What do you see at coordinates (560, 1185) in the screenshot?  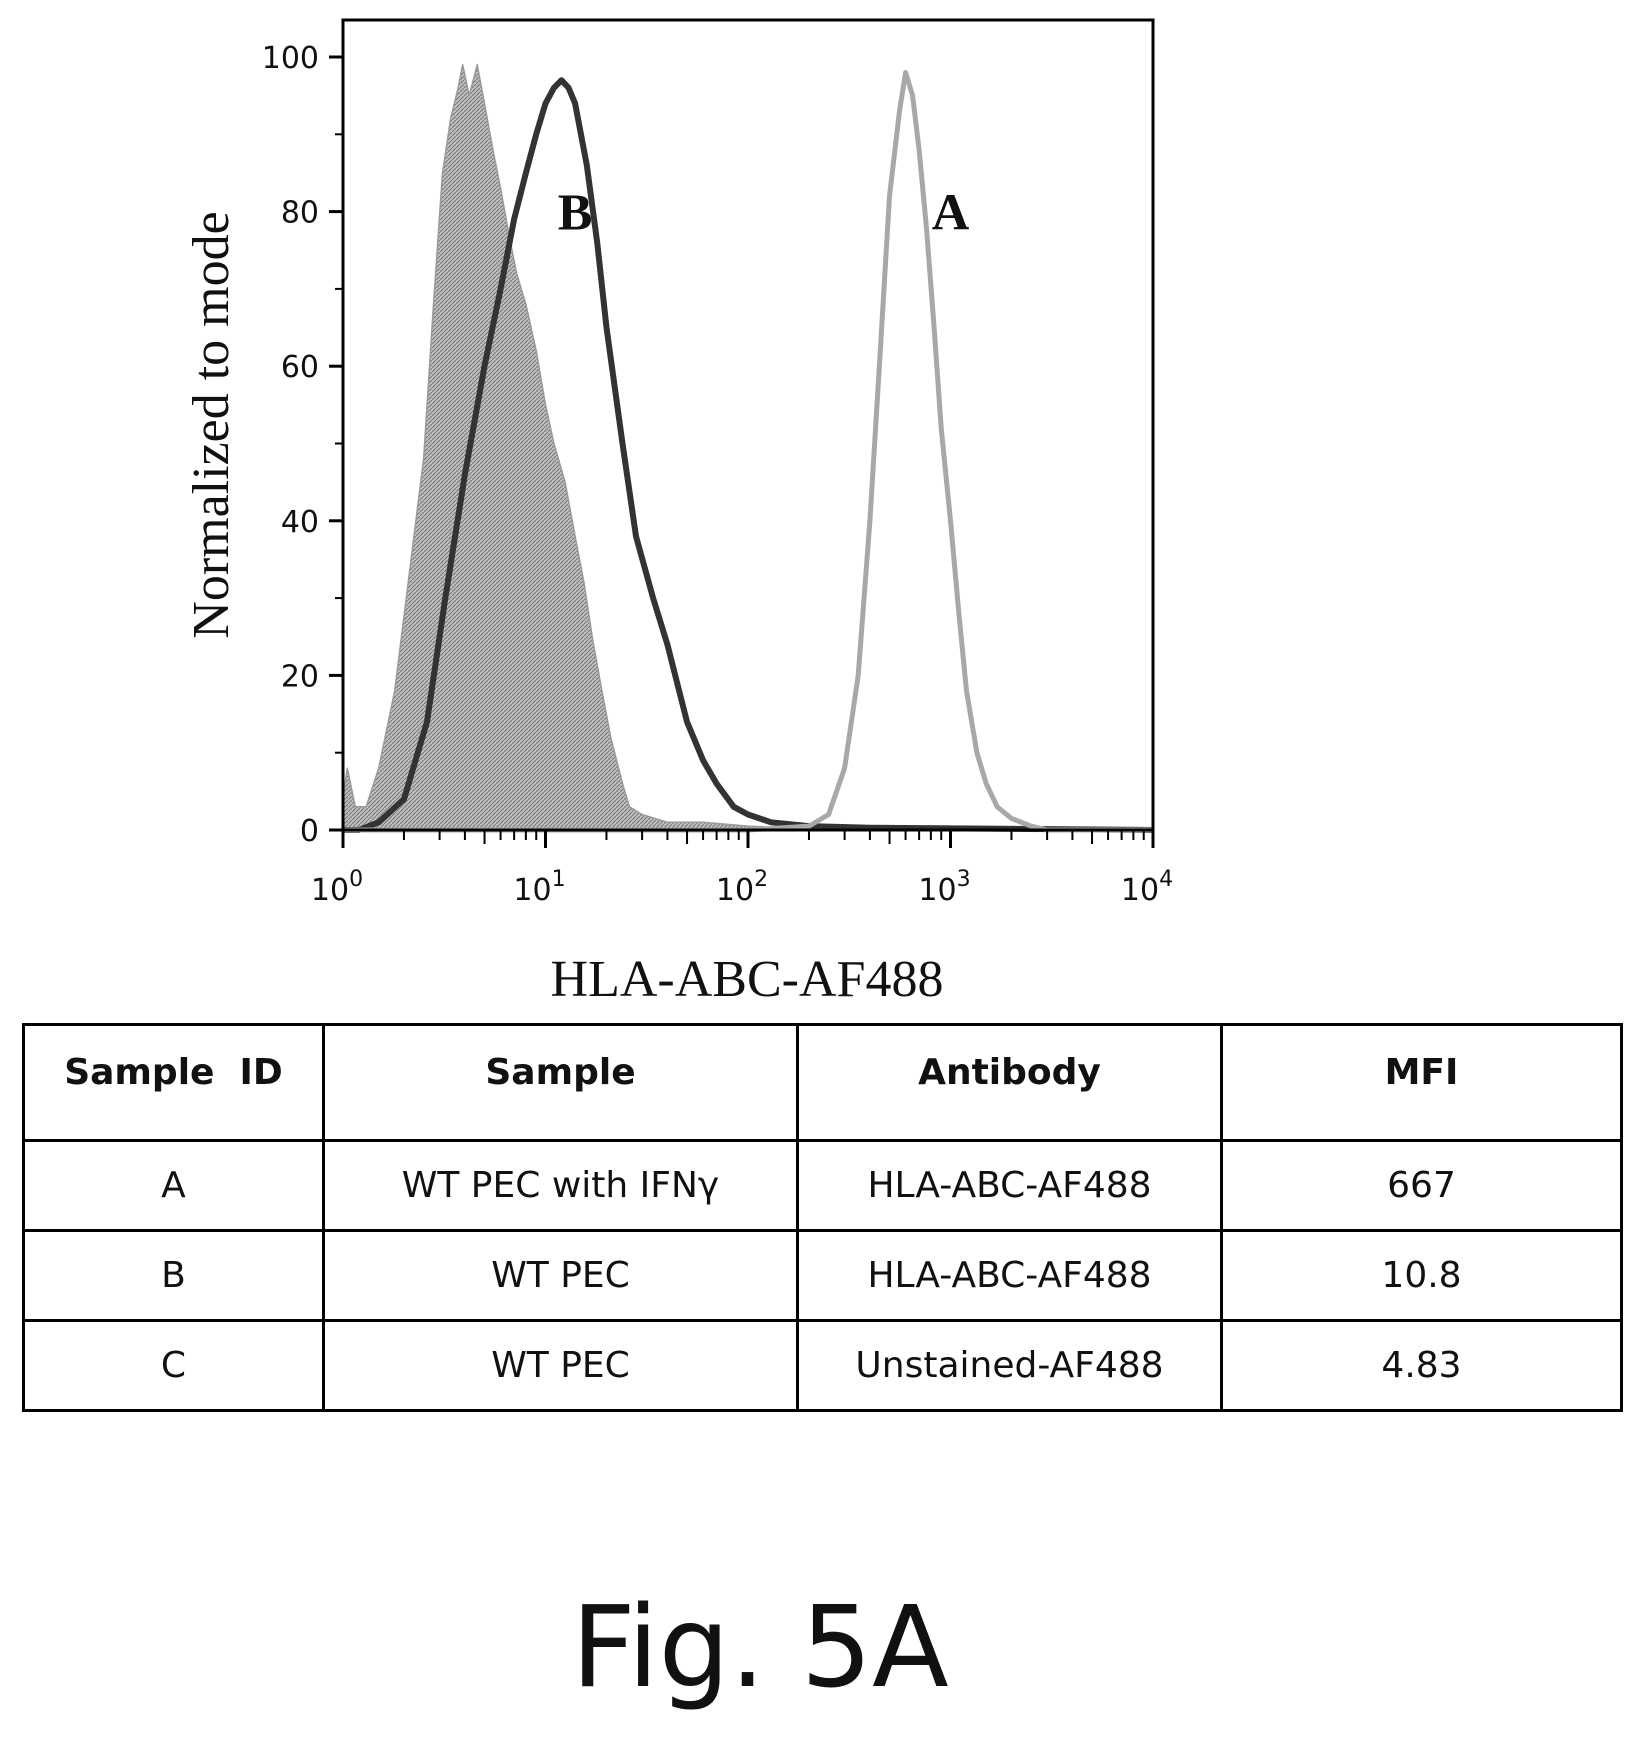 I see `cell-sample: WT PEC with IFNγ` at bounding box center [560, 1185].